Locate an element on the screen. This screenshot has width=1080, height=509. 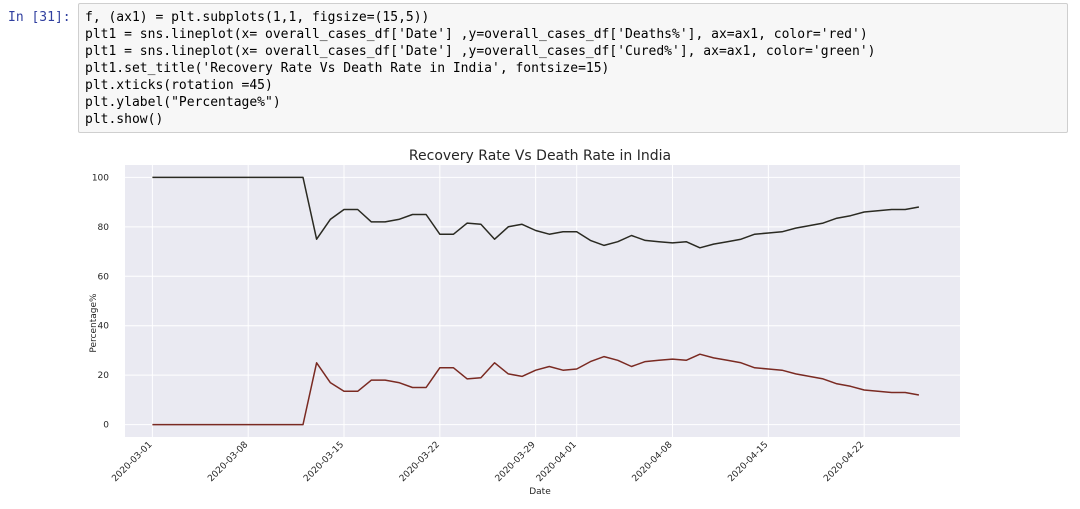
code-line: plt.xticks(rotation =45) is located at coordinates (179, 85).